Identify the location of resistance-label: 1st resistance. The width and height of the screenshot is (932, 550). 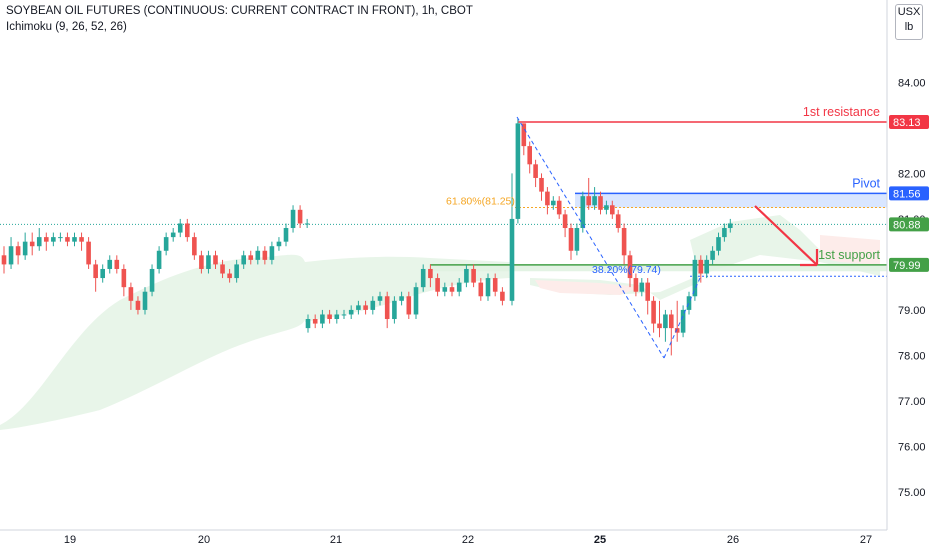
(841, 112).